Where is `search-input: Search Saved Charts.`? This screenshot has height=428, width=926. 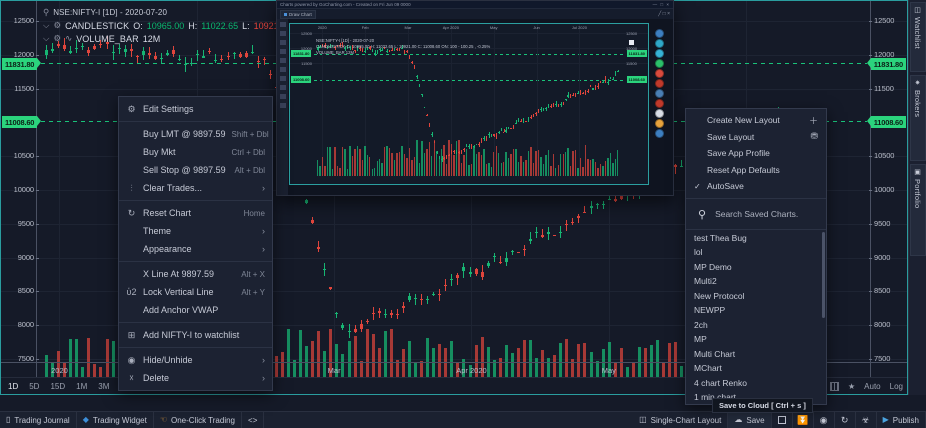 search-input: Search Saved Charts. is located at coordinates (757, 214).